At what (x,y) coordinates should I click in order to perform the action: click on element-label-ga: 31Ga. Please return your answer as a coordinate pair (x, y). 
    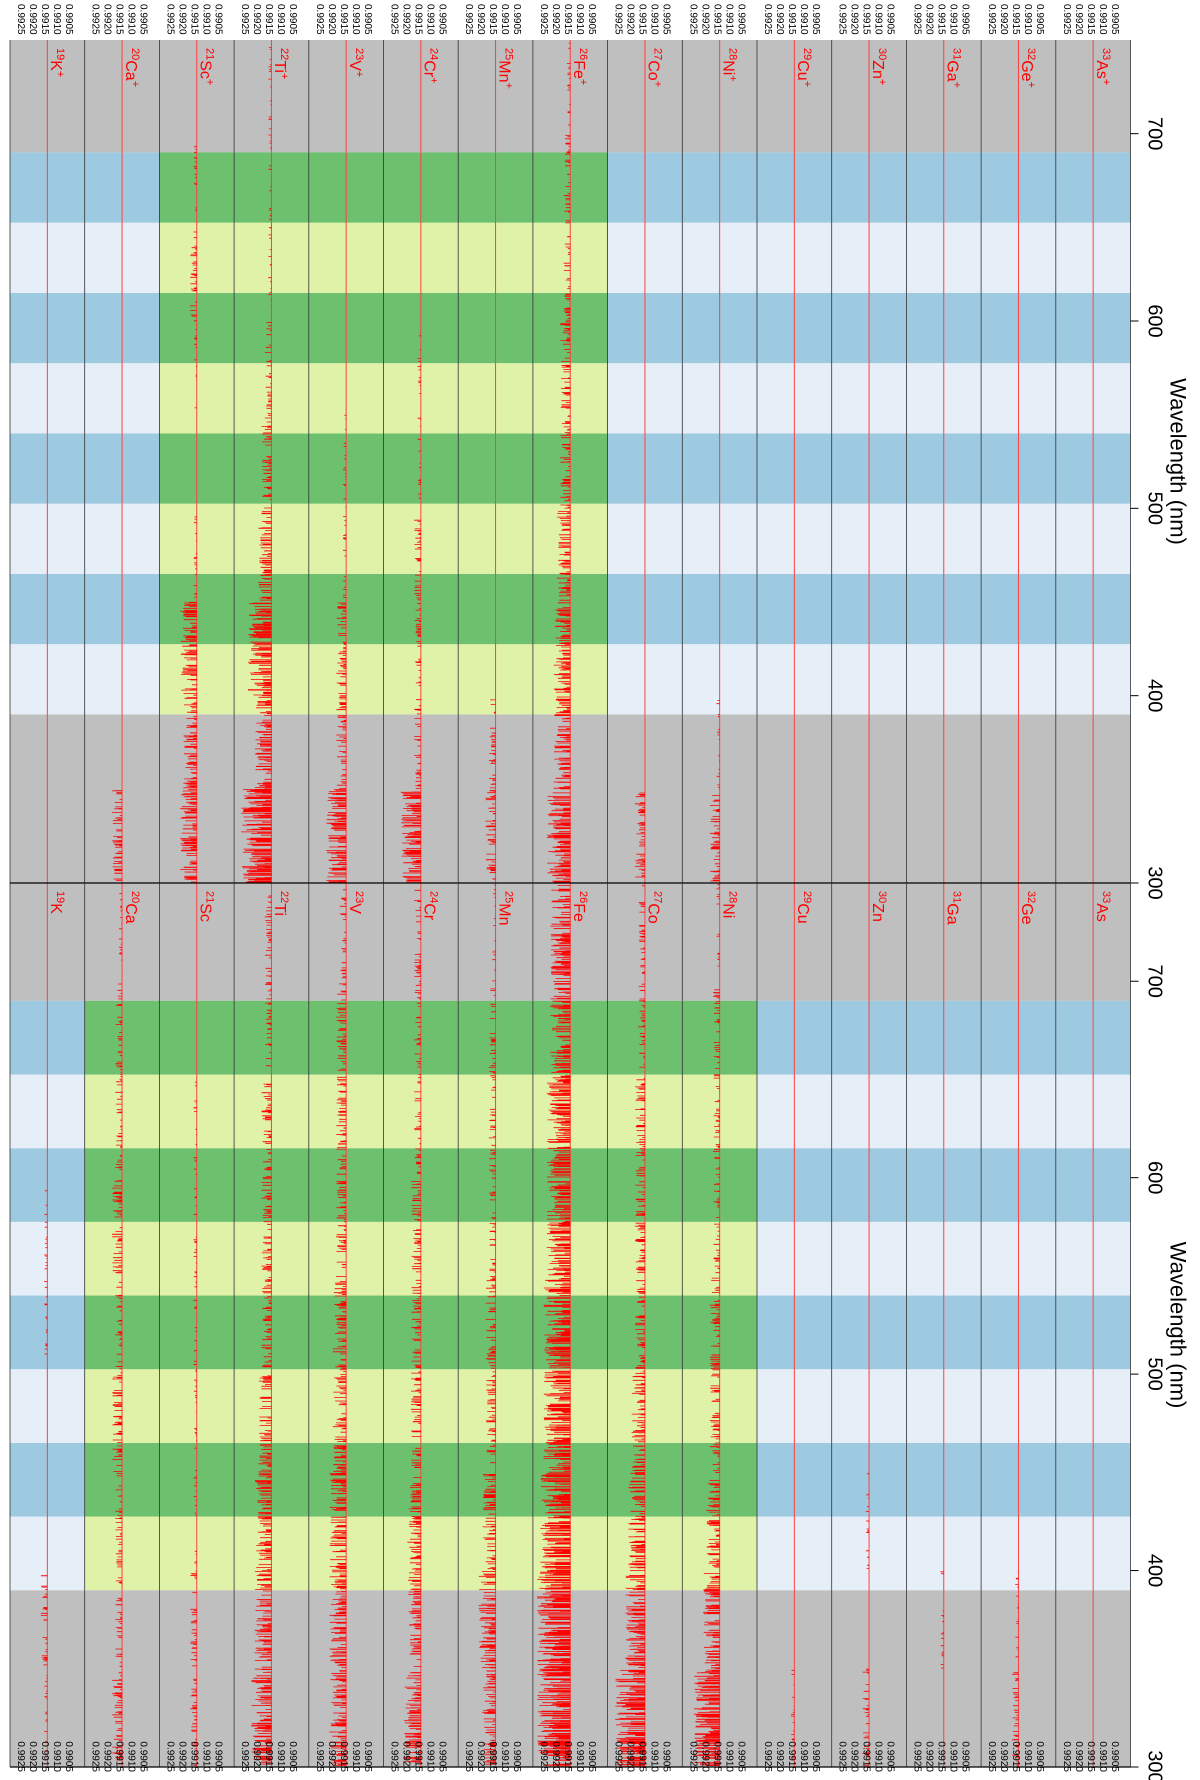
    Looking at the image, I should click on (952, 908).